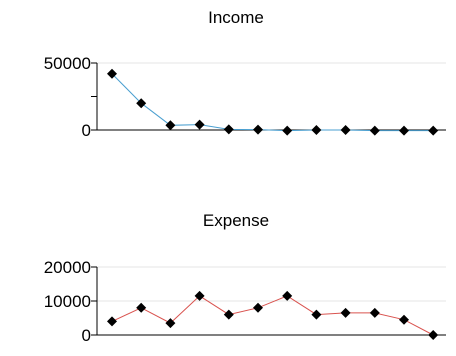 Image resolution: width=456 pixels, height=356 pixels. What do you see at coordinates (86, 335) in the screenshot?
I see `expense-y-tick-label: 0` at bounding box center [86, 335].